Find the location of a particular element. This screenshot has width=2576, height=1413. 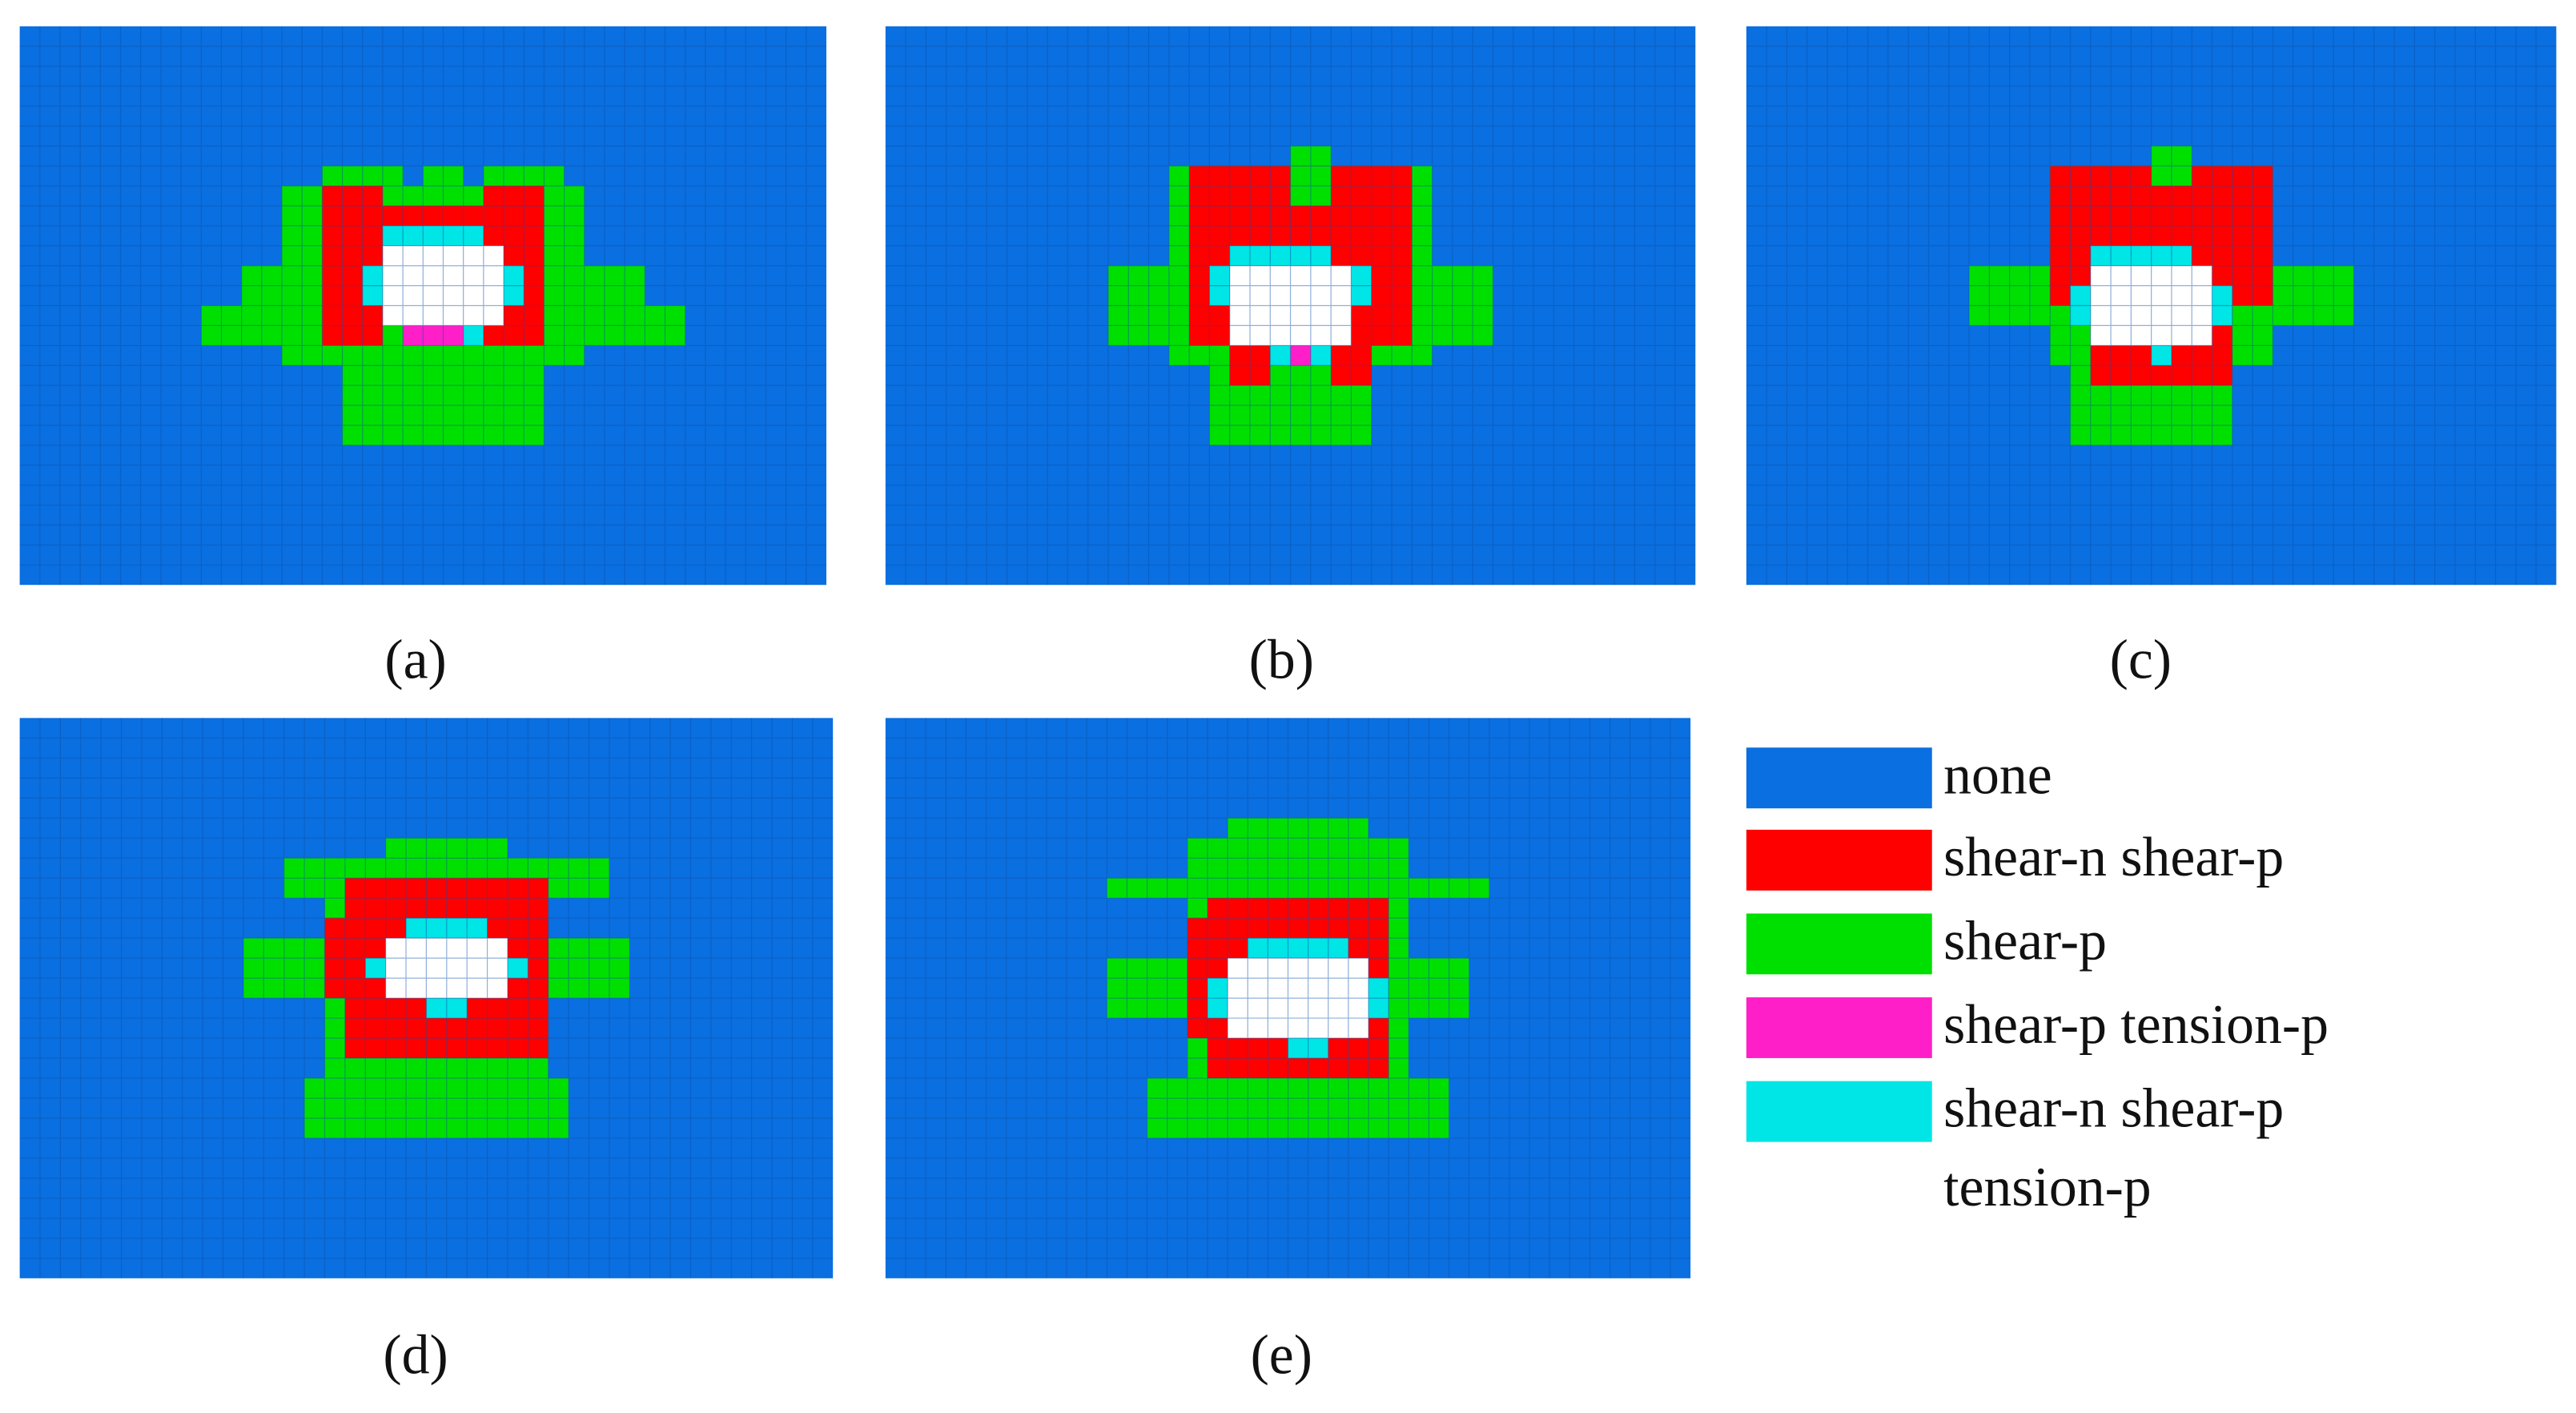

plastic-zone-map: (c) is located at coordinates (2151, 358).